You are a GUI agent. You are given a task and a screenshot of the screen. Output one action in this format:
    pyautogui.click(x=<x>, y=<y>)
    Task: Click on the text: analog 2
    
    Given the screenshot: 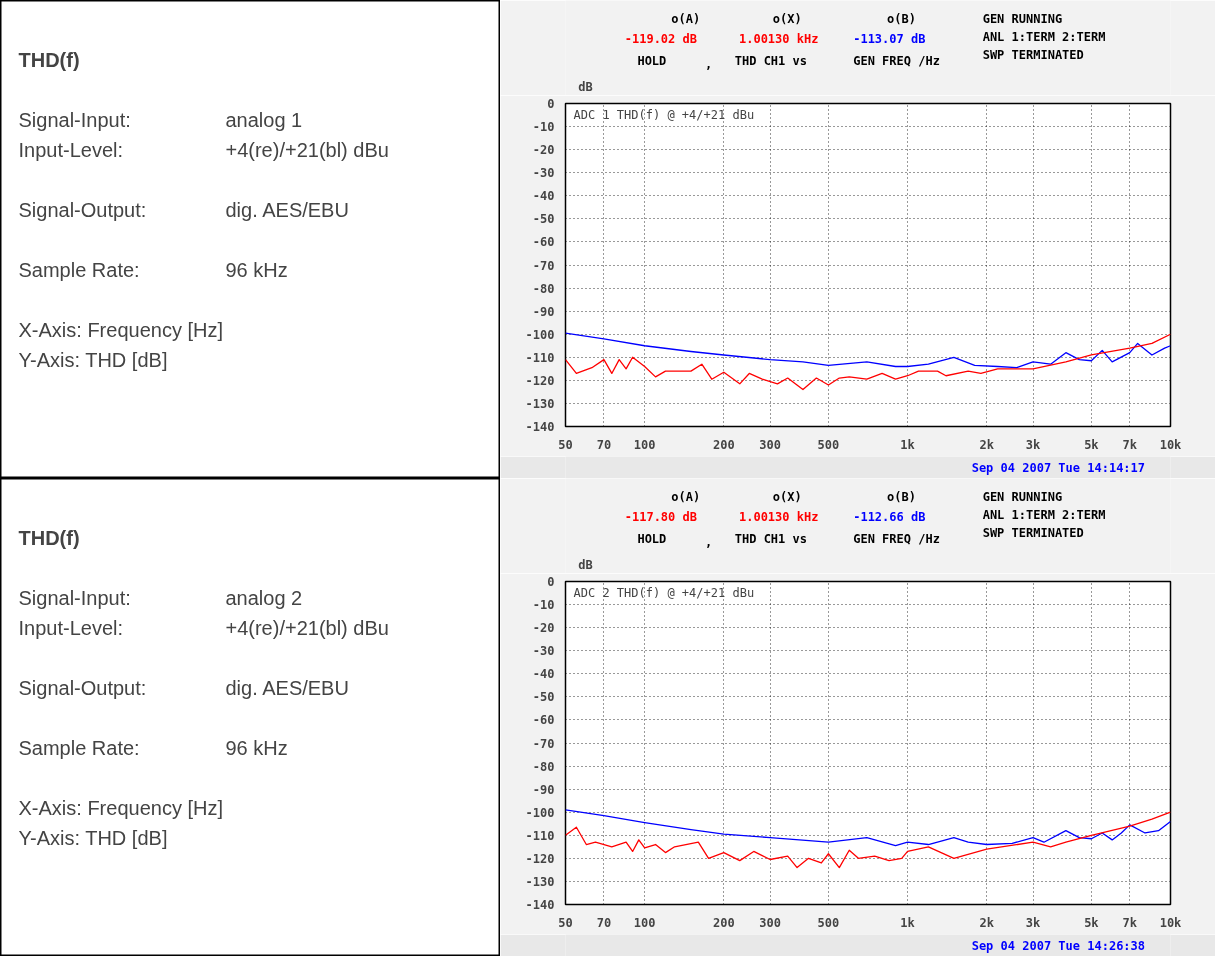 What is the action you would take?
    pyautogui.click(x=264, y=597)
    